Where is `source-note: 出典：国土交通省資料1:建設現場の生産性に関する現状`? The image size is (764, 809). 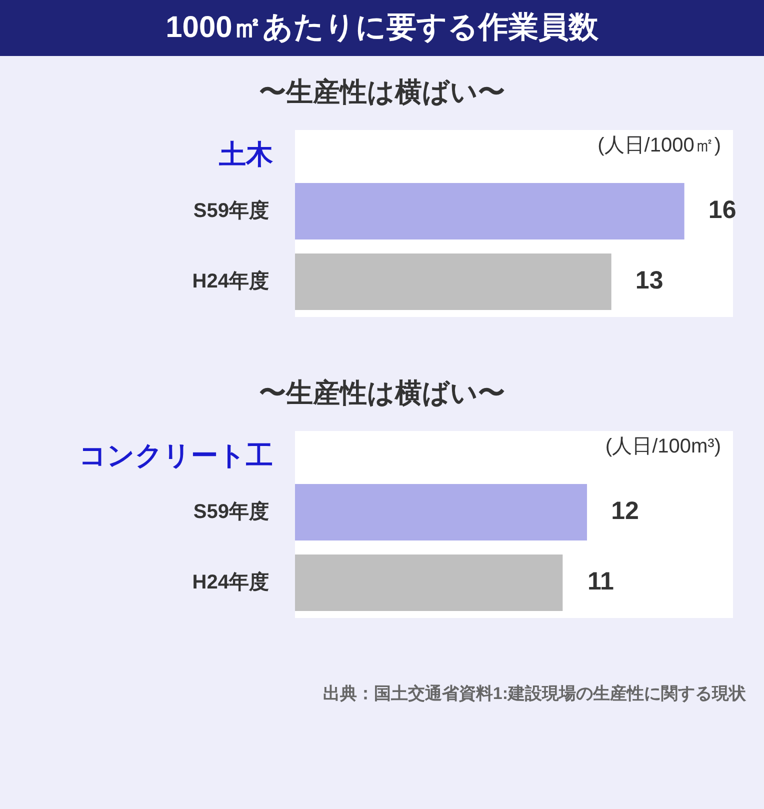
source-note: 出典：国土交通省資料1:建設現場の生産性に関する現状 is located at coordinates (534, 694).